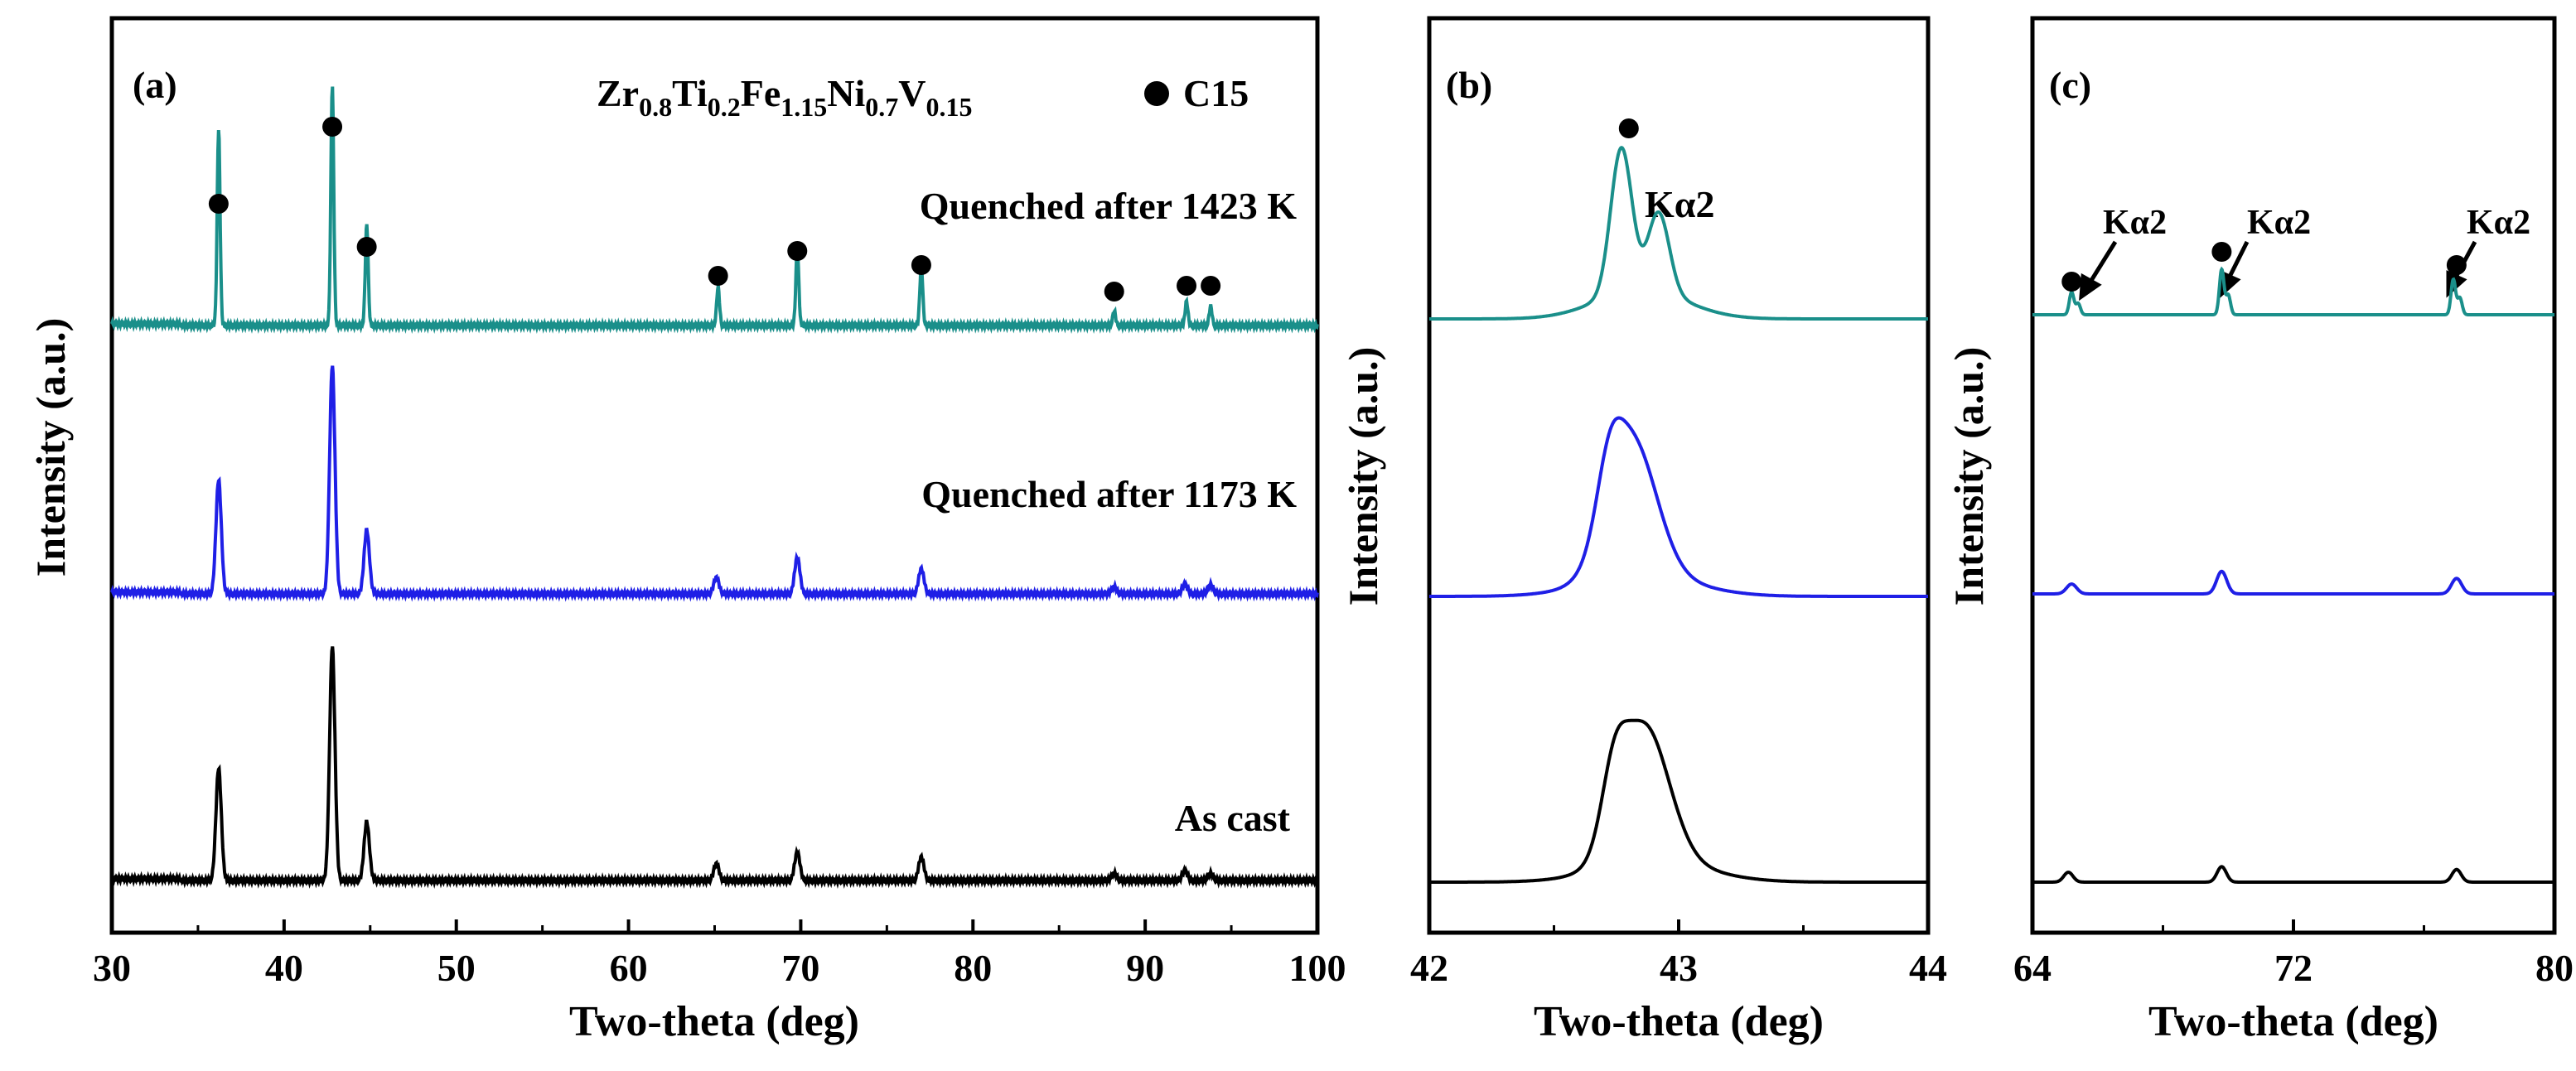 Image resolution: width=2576 pixels, height=1071 pixels. I want to click on panel-c-label: (c), so click(2070, 85).